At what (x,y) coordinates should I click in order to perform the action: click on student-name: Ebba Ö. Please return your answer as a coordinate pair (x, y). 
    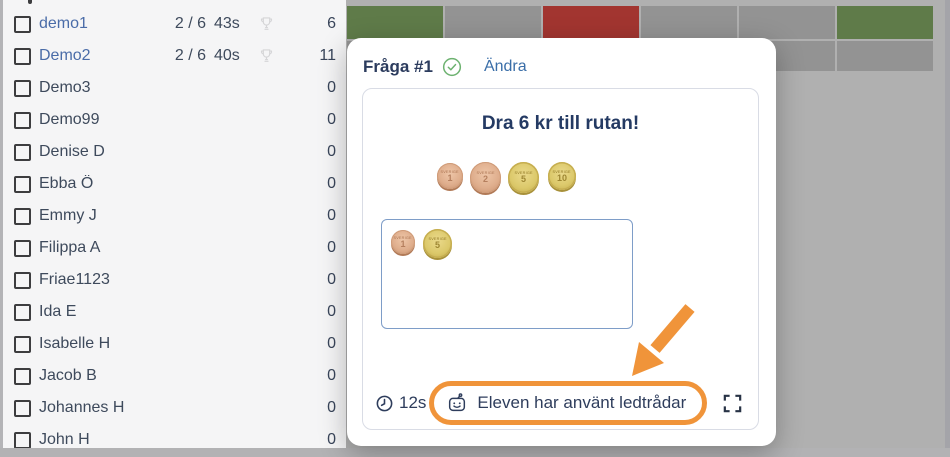
    Looking at the image, I should click on (66, 183).